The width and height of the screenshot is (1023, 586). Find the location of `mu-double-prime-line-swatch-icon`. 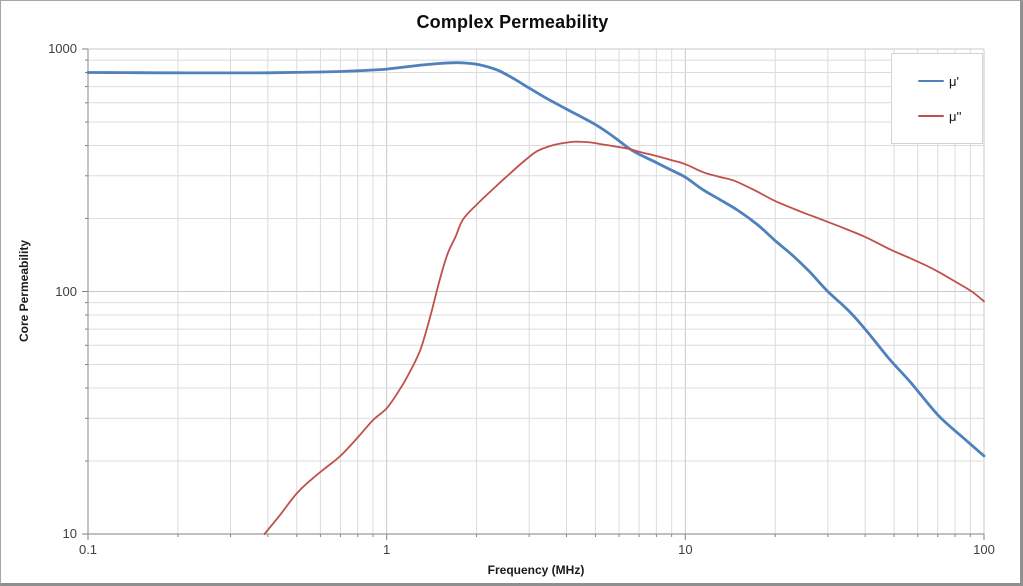

mu-double-prime-line-swatch-icon is located at coordinates (931, 116).